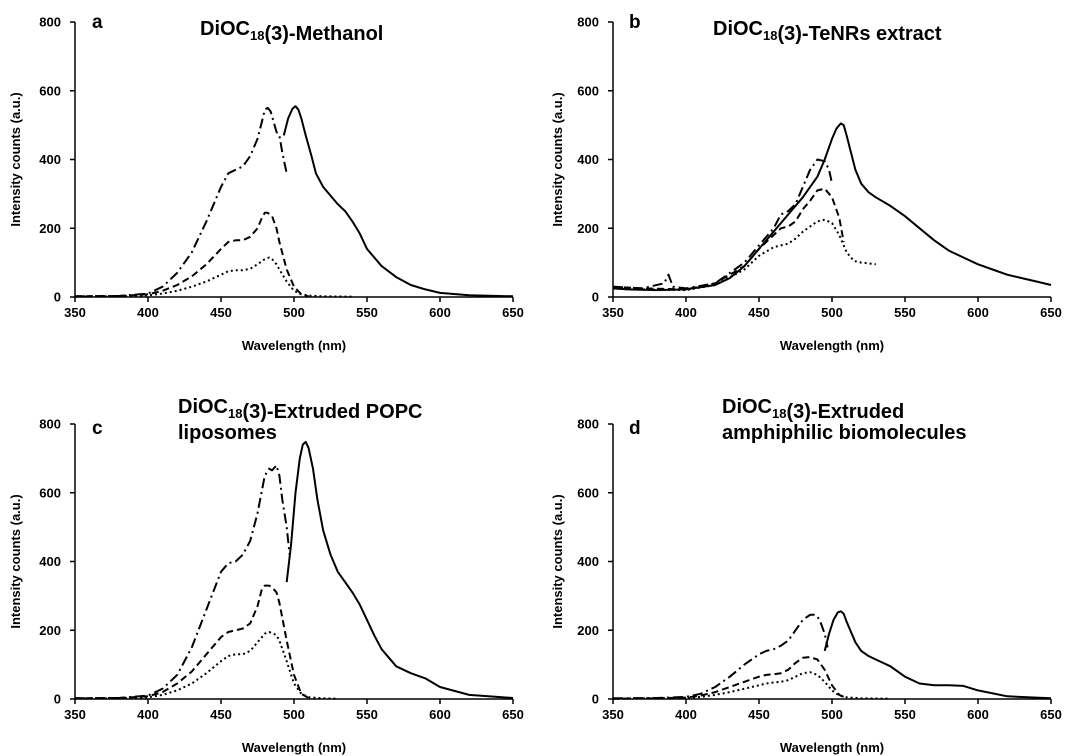 This screenshot has width=1067, height=756. What do you see at coordinates (635, 428) in the screenshot?
I see `panel-letter: d` at bounding box center [635, 428].